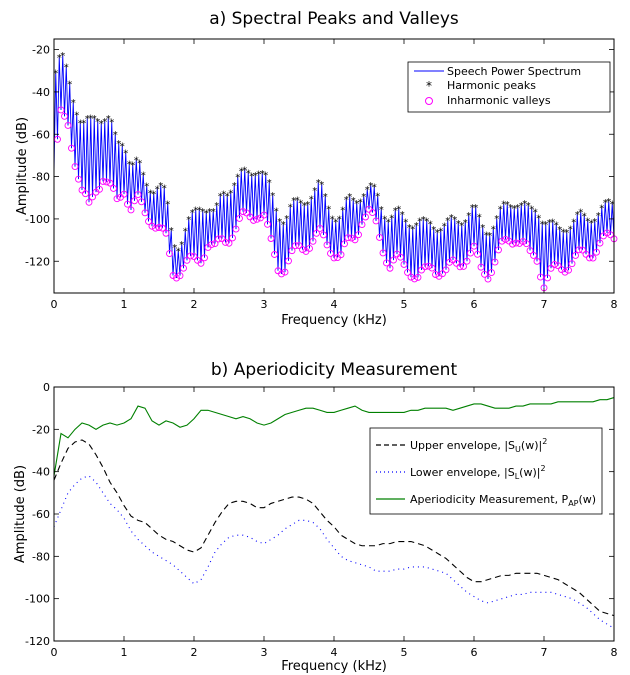  I want to click on panel-a-y-tick-label: -120, so click(37, 261).